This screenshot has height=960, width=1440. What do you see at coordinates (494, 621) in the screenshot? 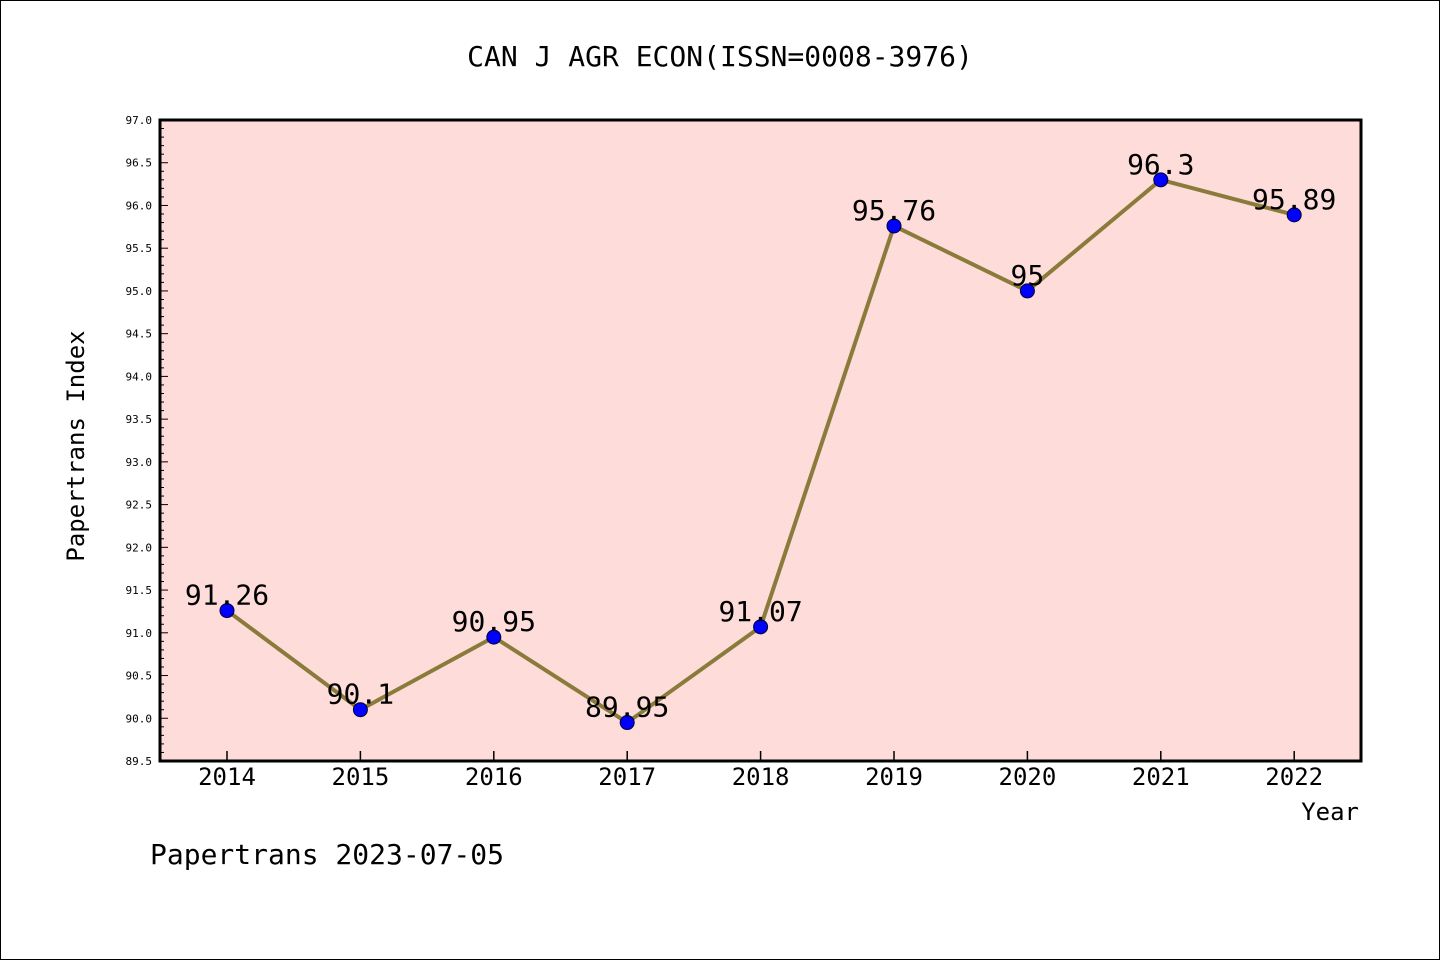
I see `data-label: 90.95` at bounding box center [494, 621].